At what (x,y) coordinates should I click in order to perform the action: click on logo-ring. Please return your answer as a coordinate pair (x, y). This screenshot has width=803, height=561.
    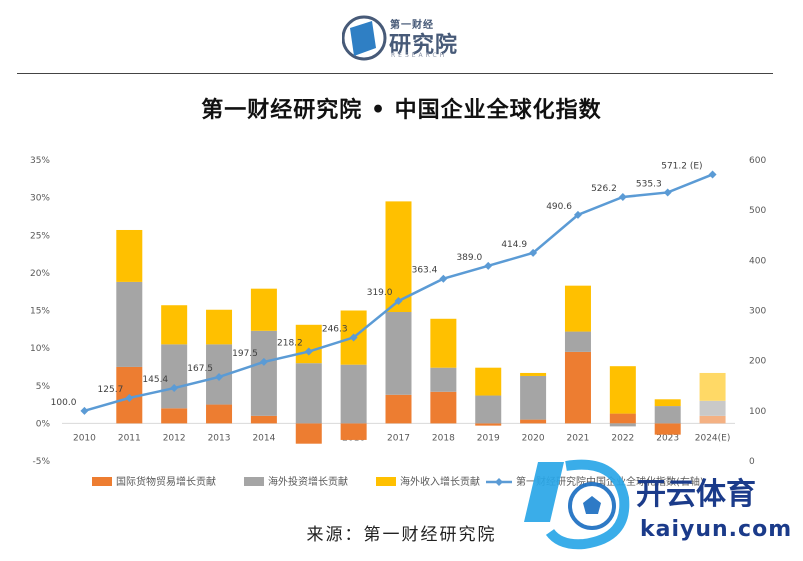
    Looking at the image, I should click on (364, 38).